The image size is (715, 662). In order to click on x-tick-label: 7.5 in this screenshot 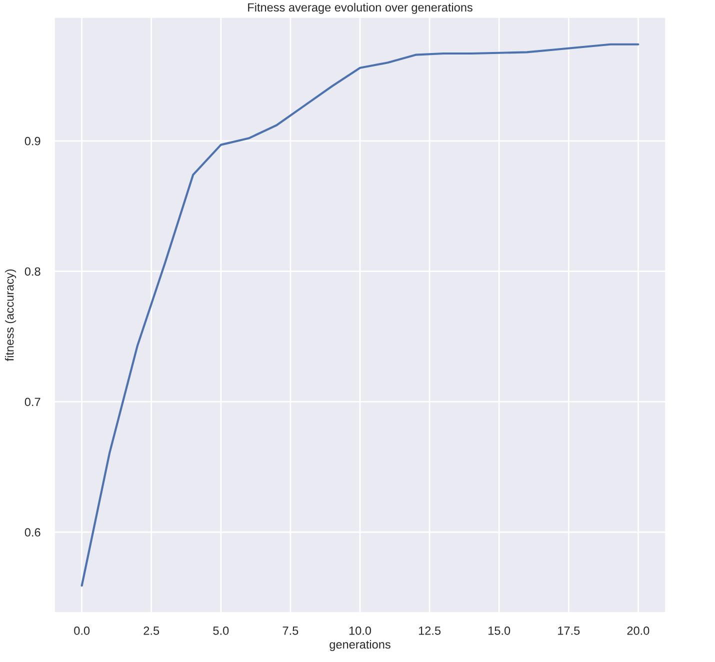, I will do `click(290, 630)`.